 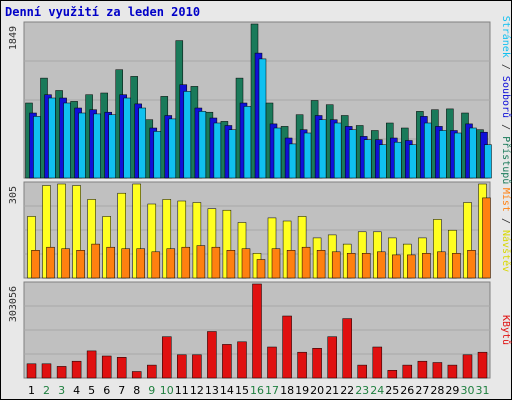 I want to click on bar-middle-míst-day-31, so click(x=486, y=238).